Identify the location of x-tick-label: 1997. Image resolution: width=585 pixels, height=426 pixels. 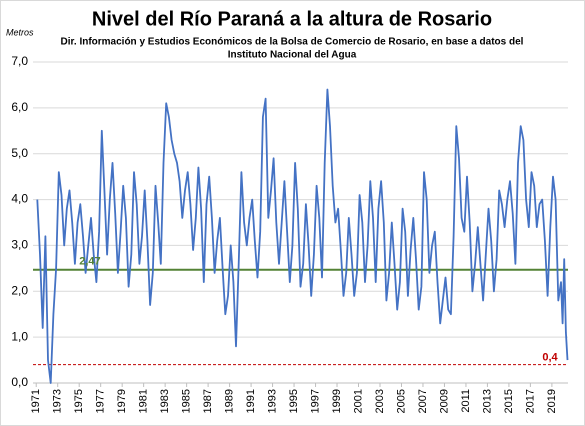
(315, 401).